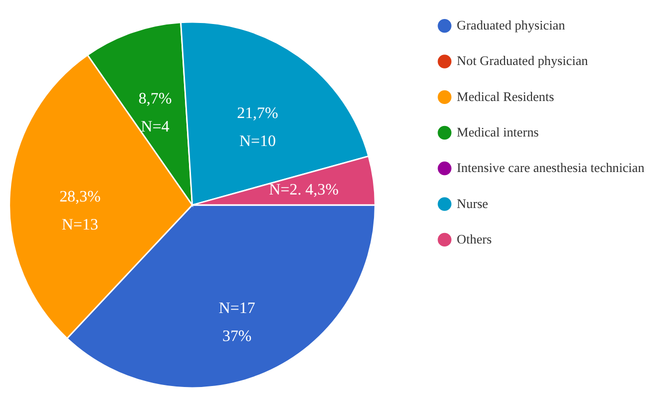  I want to click on data-label: N=2. 4,3%, so click(303, 190).